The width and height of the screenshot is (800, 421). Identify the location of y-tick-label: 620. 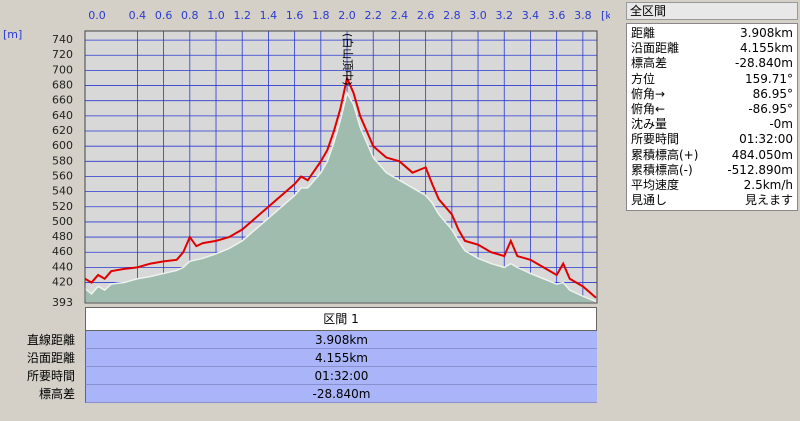
(62, 130).